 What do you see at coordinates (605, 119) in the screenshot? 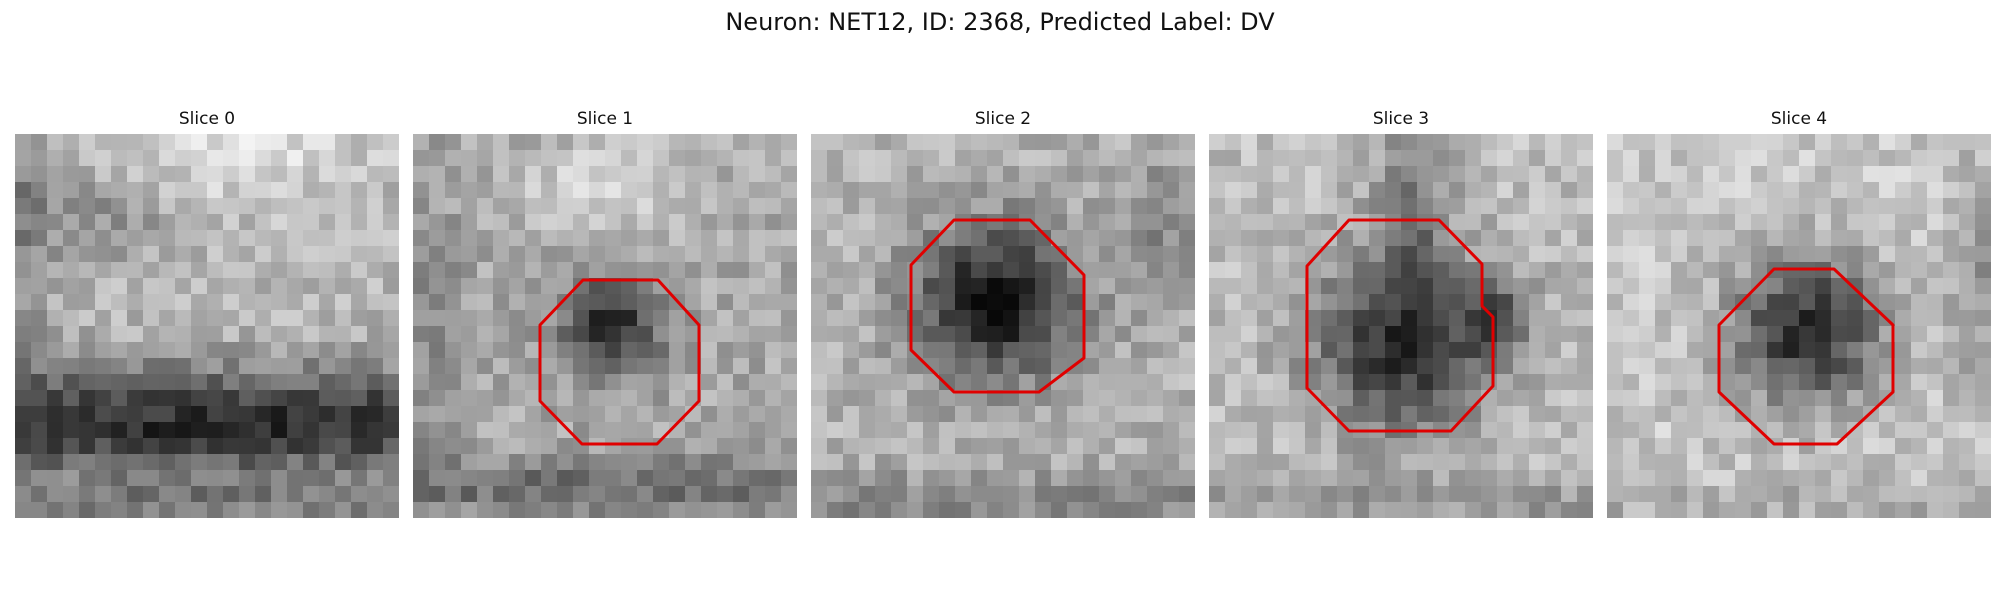
I see `slice-title: Slice 1` at bounding box center [605, 119].